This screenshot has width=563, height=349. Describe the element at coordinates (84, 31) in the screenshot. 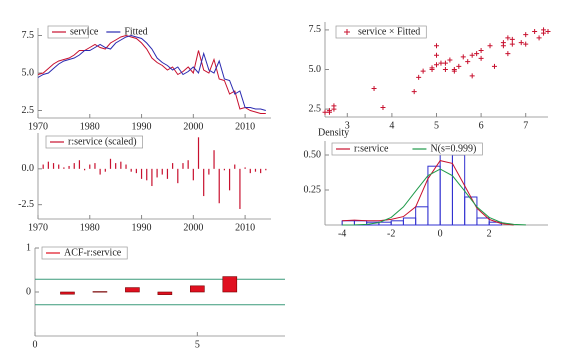

I see `legend-label: service` at that location.